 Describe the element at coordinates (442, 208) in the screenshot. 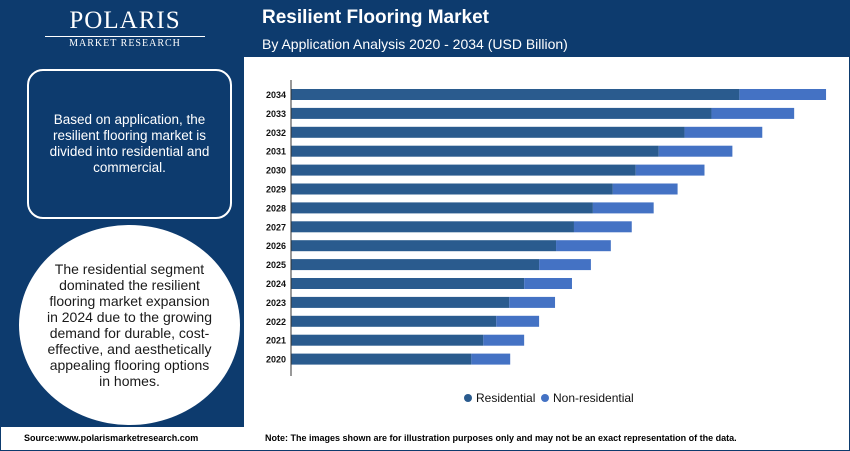

I see `bar-residential-2028` at that location.